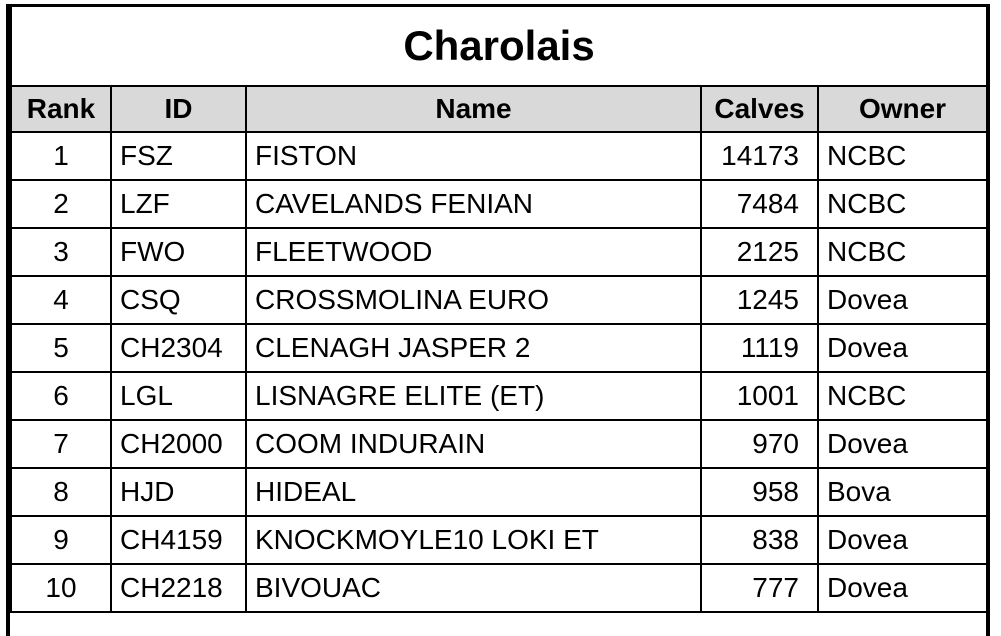  I want to click on table-cell: LISNAGRE ELITE (ET), so click(473, 396).